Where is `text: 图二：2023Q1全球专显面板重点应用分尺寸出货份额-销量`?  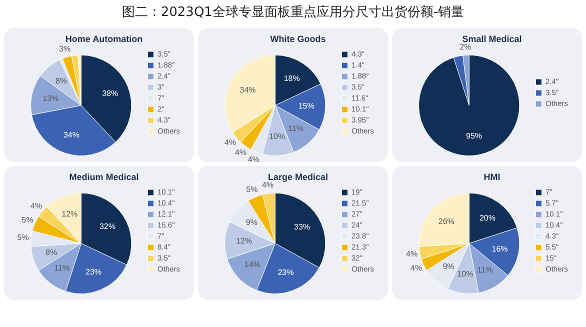 text: 图二：2023Q1全球专显面板重点应用分尺寸出货份额-销量 is located at coordinates (293, 13).